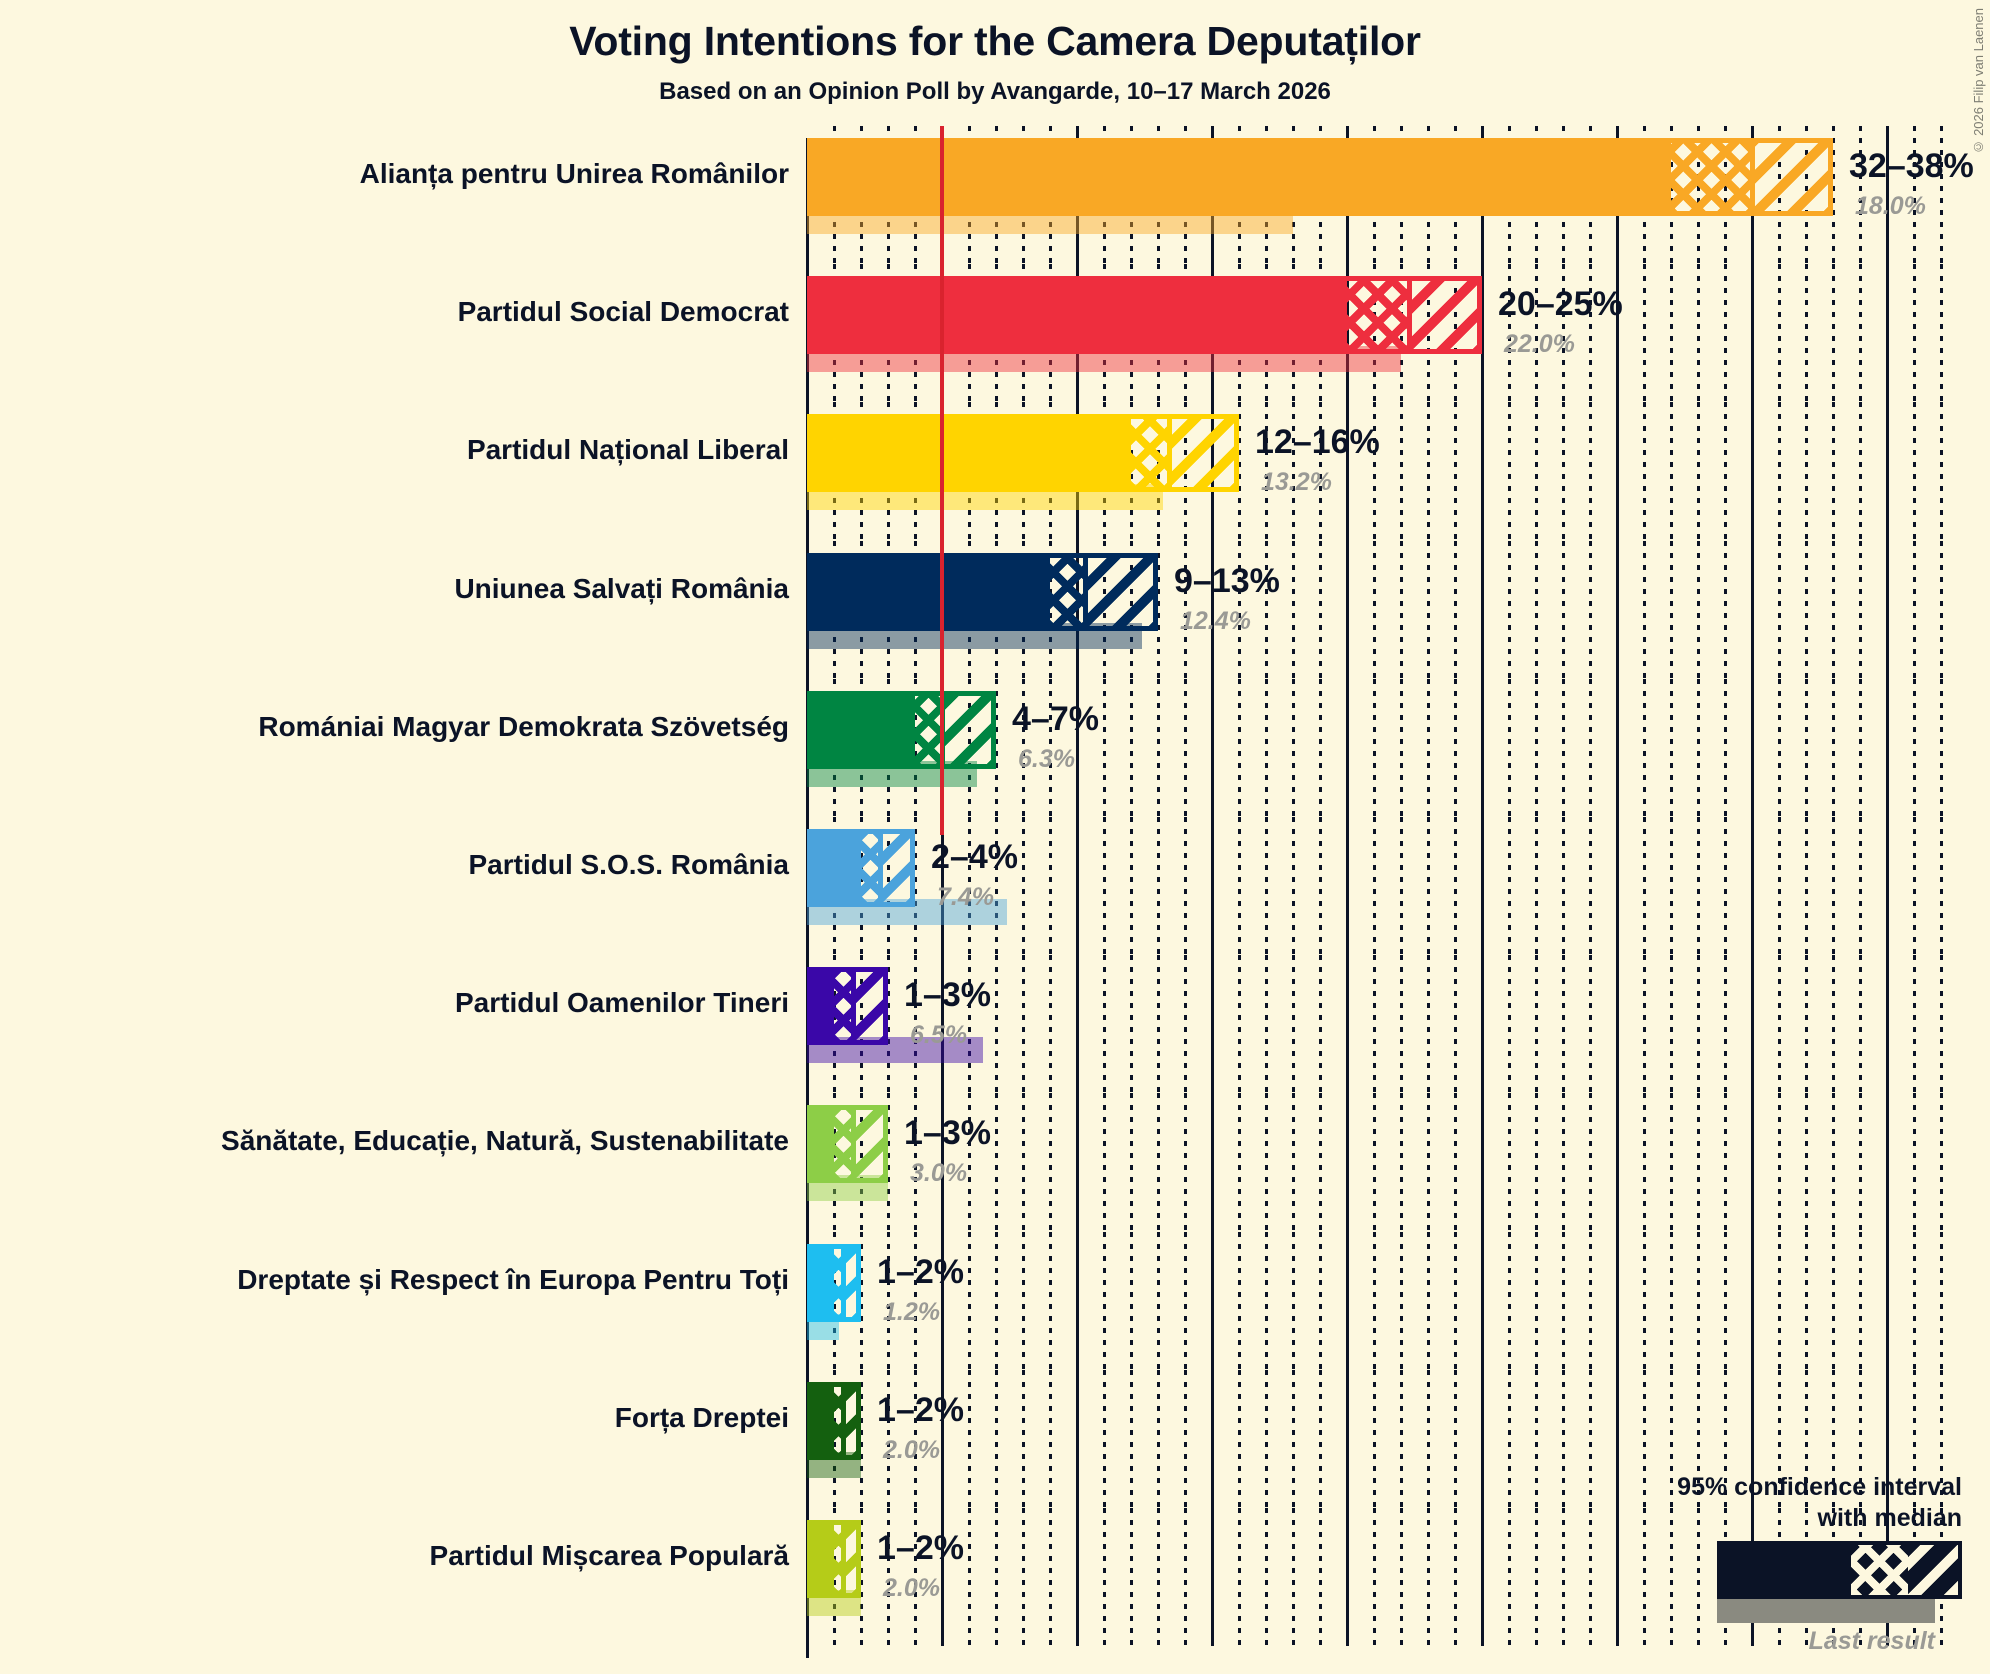  What do you see at coordinates (995, 1036) in the screenshot?
I see `bar-row: Partidul Oamenilor Tineri 1–3% 6.5%` at bounding box center [995, 1036].